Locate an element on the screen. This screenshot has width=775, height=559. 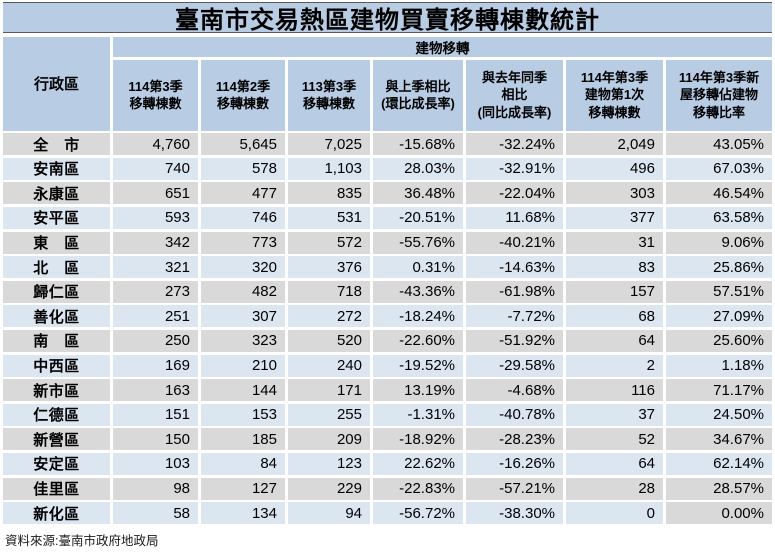
value-cell: 2,049 is located at coordinates (614, 144).